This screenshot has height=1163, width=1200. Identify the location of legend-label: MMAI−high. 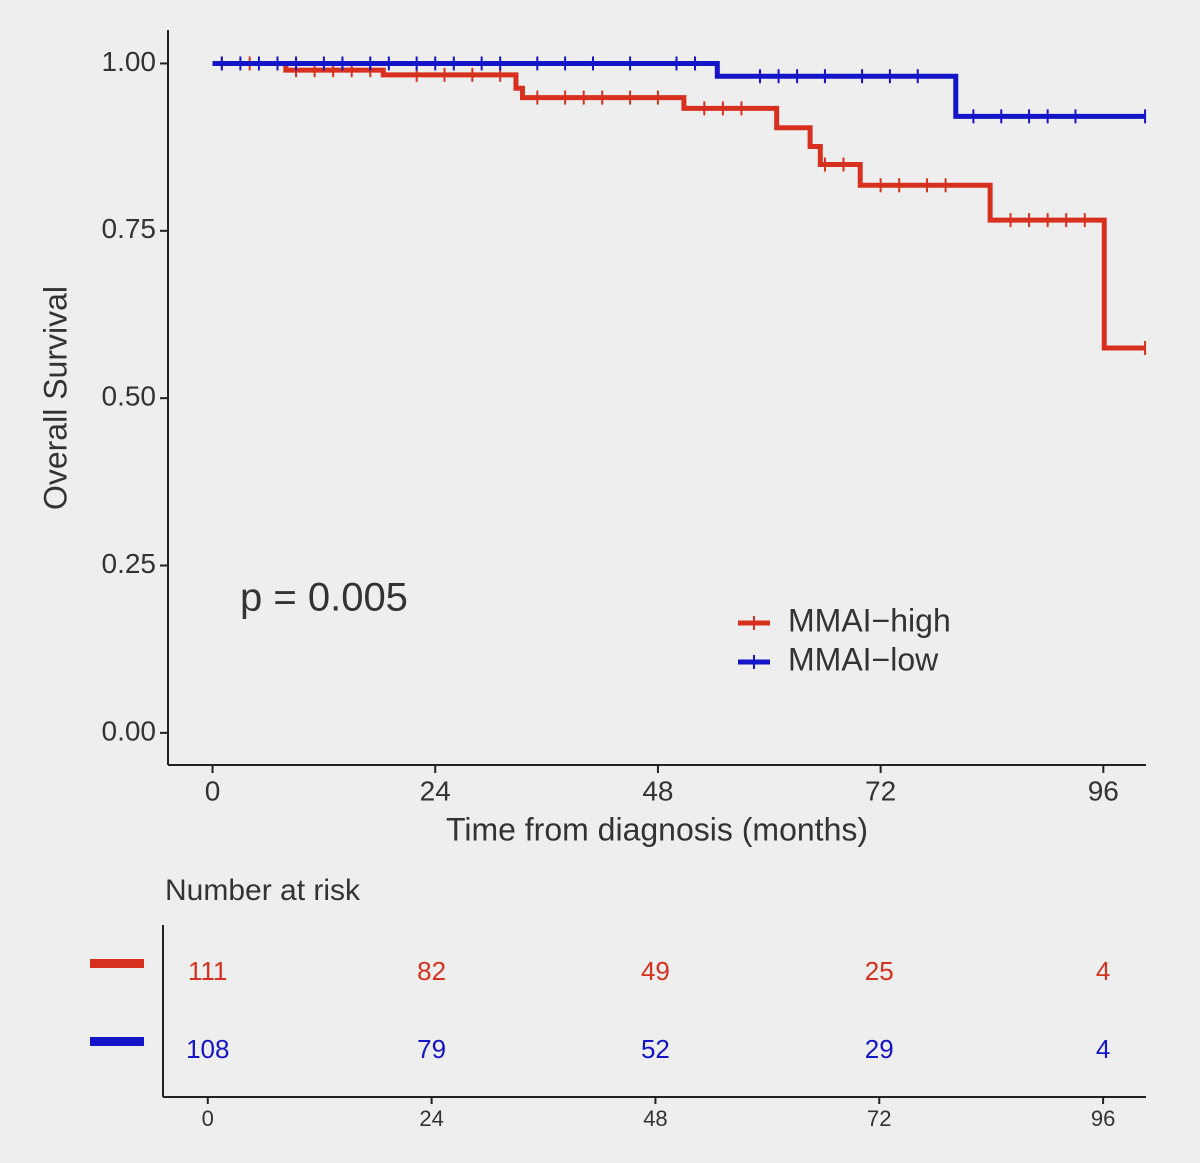
(869, 620).